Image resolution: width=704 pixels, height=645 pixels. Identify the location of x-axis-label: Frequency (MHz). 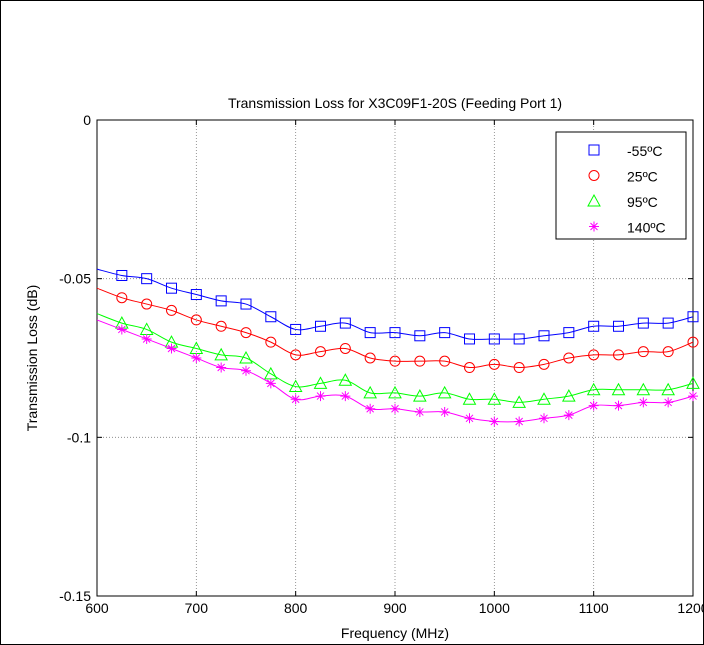
(395, 633).